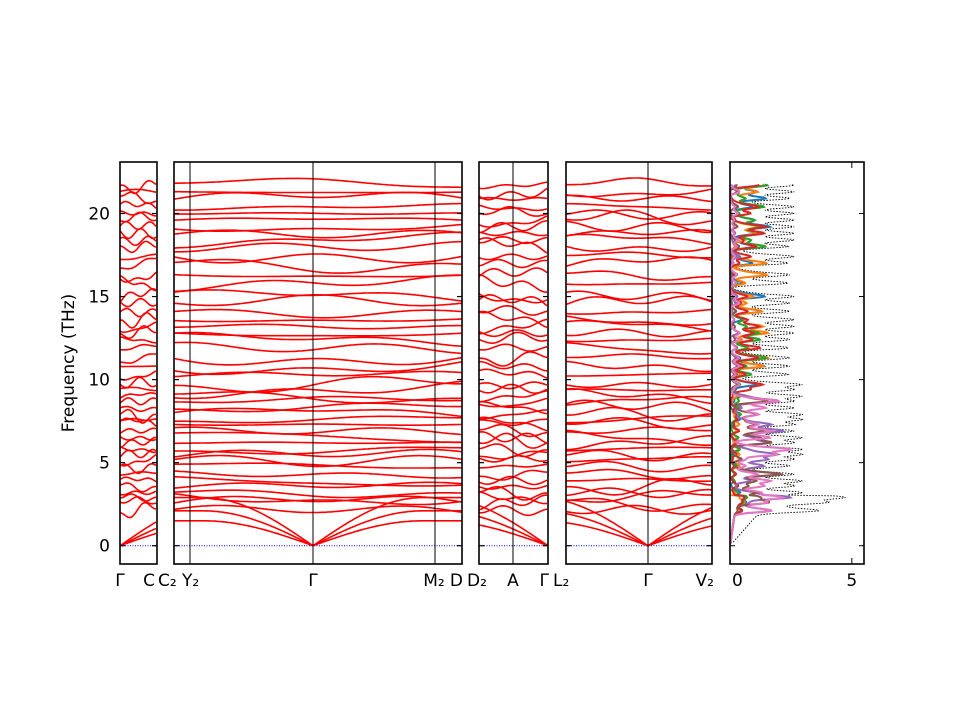 This screenshot has height=724, width=960. I want to click on y-axis-label: Frequency (THz), so click(69, 363).